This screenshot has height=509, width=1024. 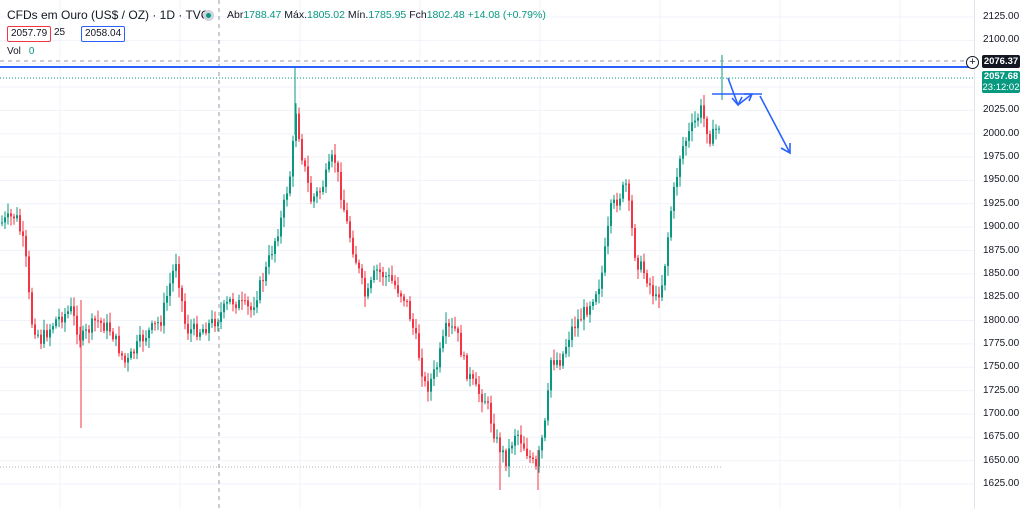 What do you see at coordinates (1001, 133) in the screenshot?
I see `price-tick-label: 2000.00` at bounding box center [1001, 133].